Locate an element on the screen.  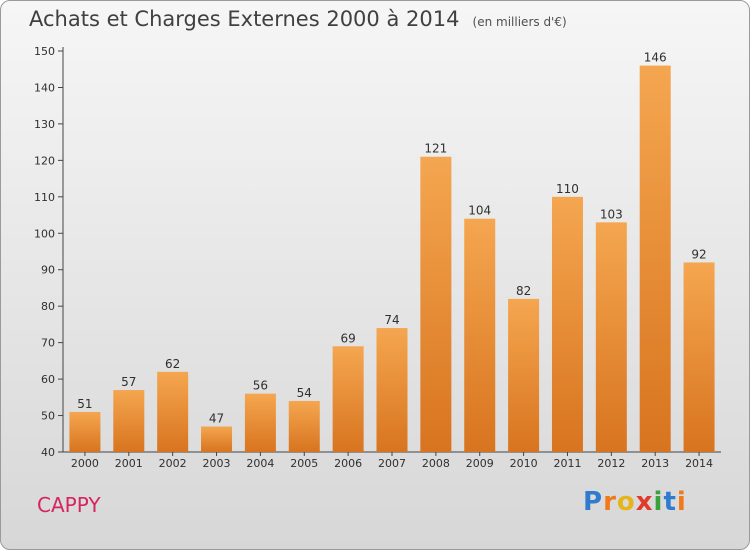
x-tick-label-2012: 2012 is located at coordinates (611, 463).